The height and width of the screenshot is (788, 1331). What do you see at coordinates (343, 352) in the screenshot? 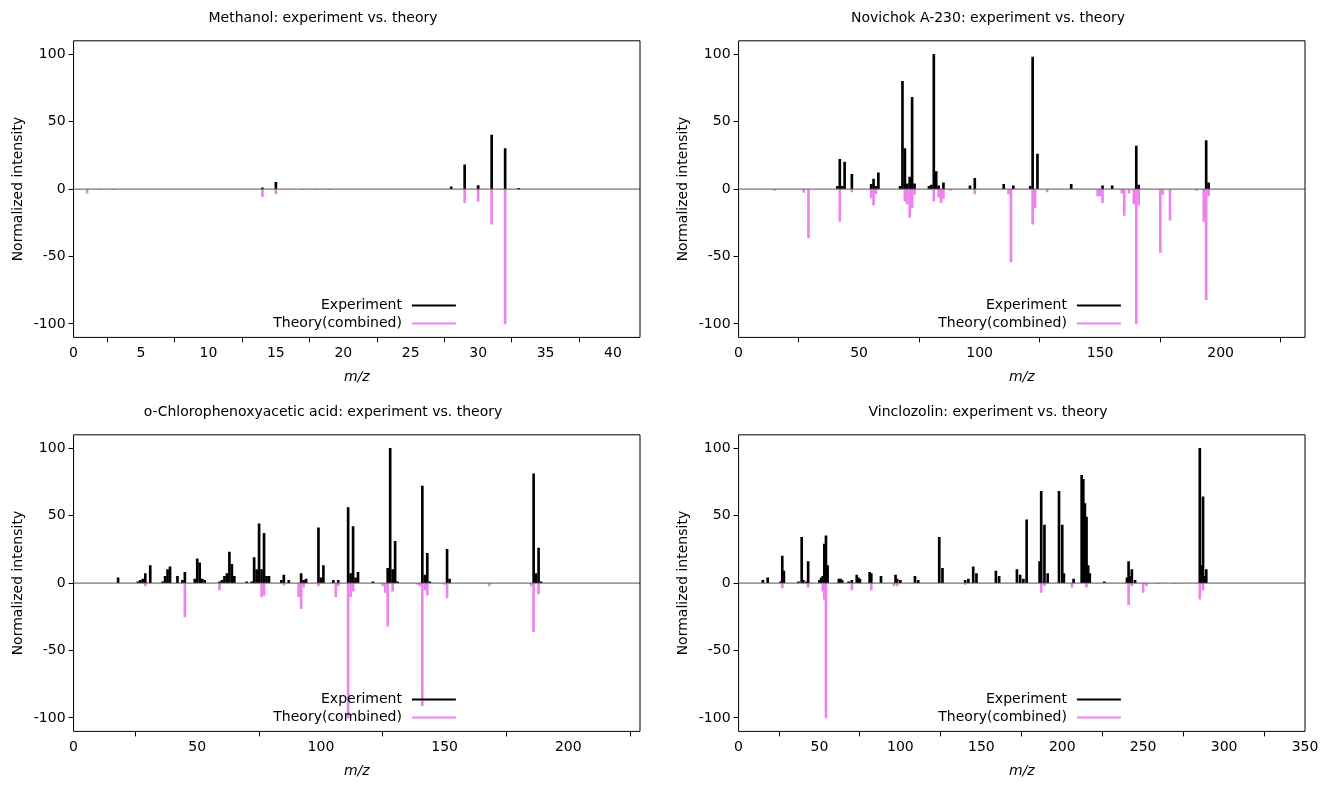
I see `x-tick-label: 20` at bounding box center [343, 352].